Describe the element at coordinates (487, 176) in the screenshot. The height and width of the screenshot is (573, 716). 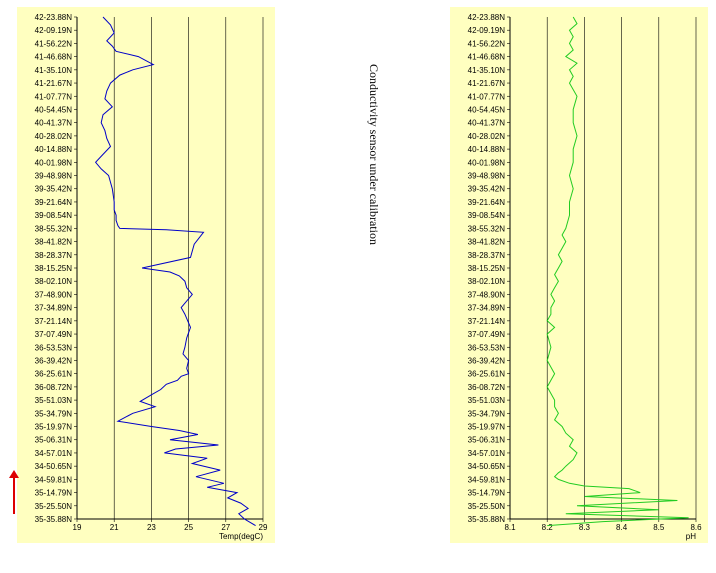
I see `ph-y-tick-label: 39-48.98N` at that location.